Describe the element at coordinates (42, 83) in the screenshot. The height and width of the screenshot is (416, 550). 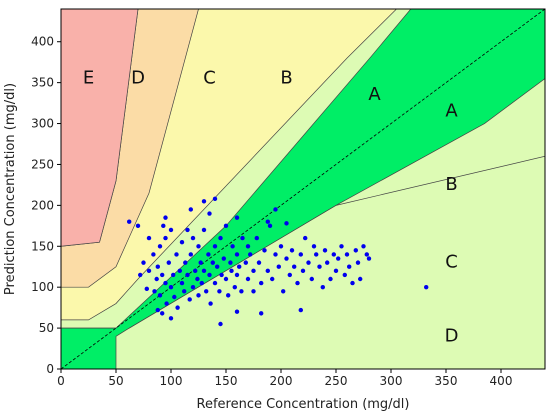
I see `y-tick-label: 350` at that location.